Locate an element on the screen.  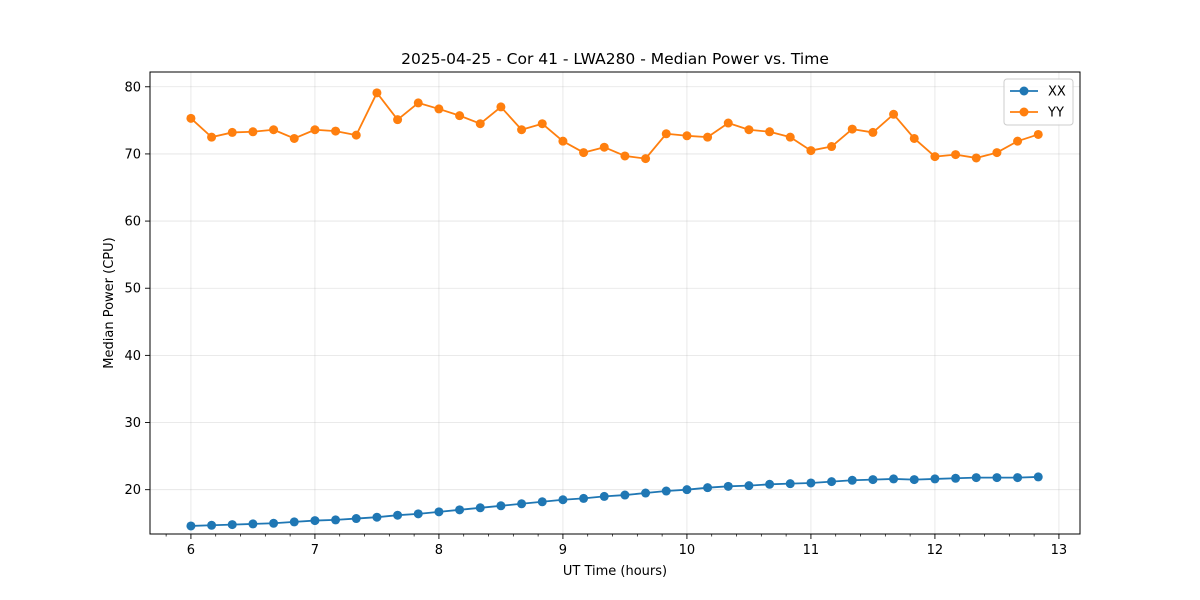
y-axis-label: Median Power (CPU) is located at coordinates (109, 302).